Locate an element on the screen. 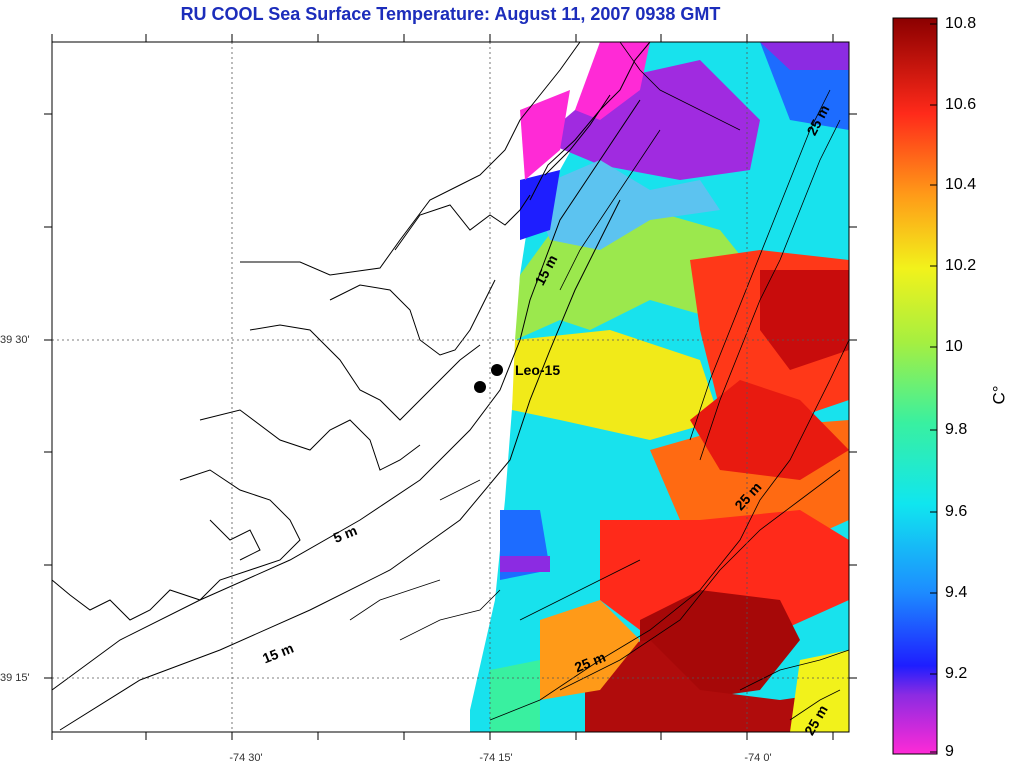 The image size is (1016, 768). colorbar-tick-label: 10 is located at coordinates (954, 346).